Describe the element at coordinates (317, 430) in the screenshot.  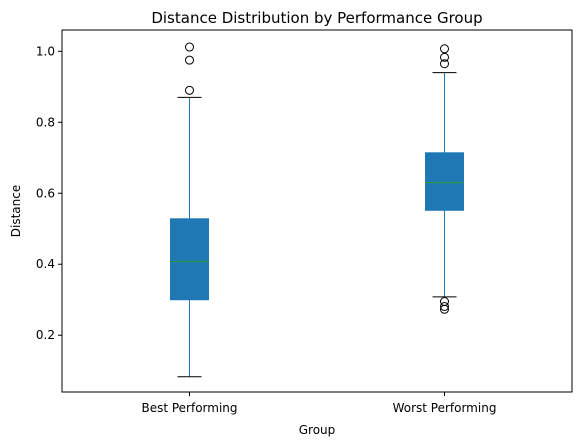
I see `x-axis-label: Group` at that location.